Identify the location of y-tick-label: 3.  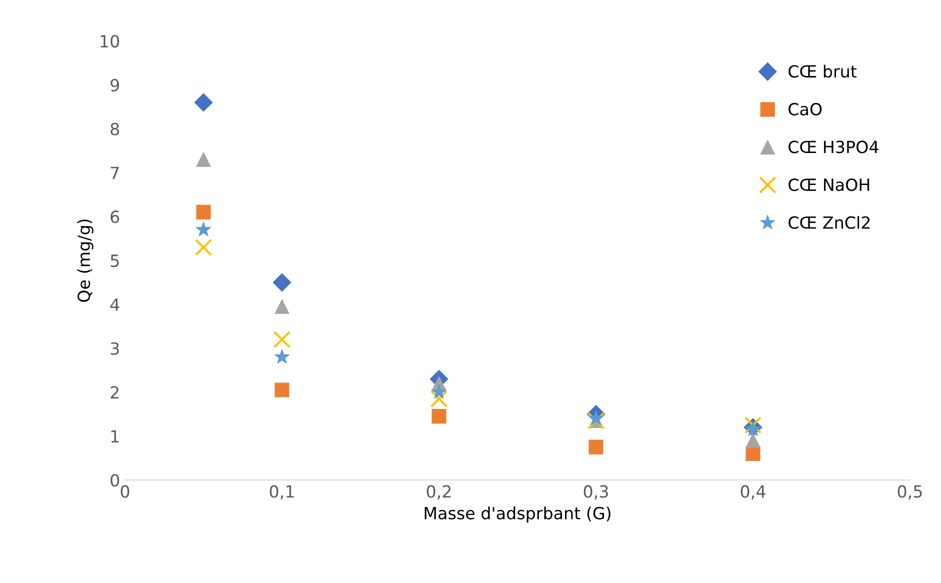
(114, 348).